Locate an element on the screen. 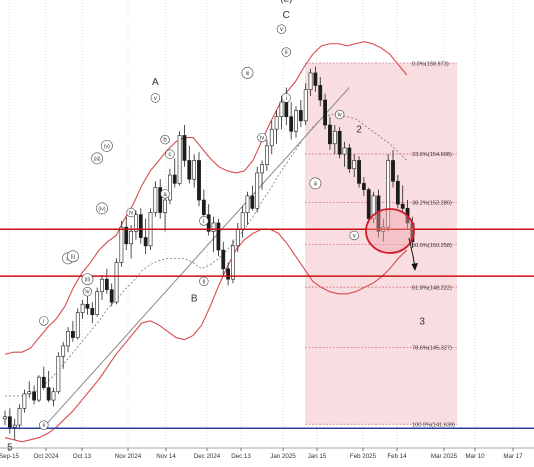  fibonacci-level-label: 61.8%(148.222) is located at coordinates (432, 288).